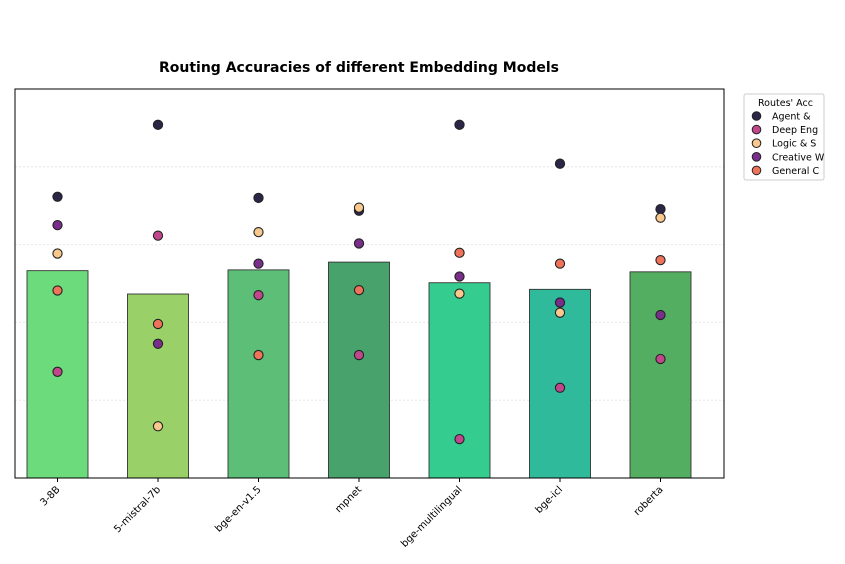  Describe the element at coordinates (794, 144) in the screenshot. I see `legend-entry-2: Logic & S` at that location.